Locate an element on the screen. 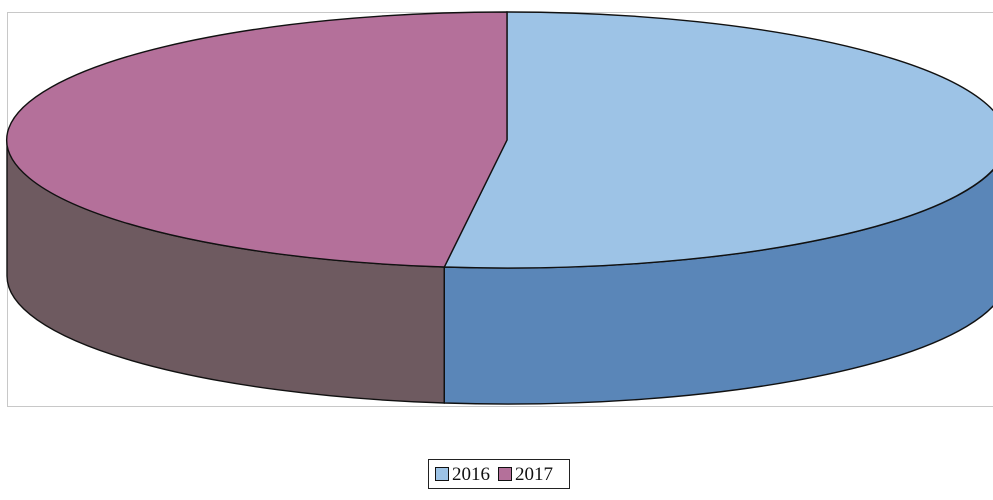 The height and width of the screenshot is (500, 993). legend-item-2017: 2017 is located at coordinates (525, 474).